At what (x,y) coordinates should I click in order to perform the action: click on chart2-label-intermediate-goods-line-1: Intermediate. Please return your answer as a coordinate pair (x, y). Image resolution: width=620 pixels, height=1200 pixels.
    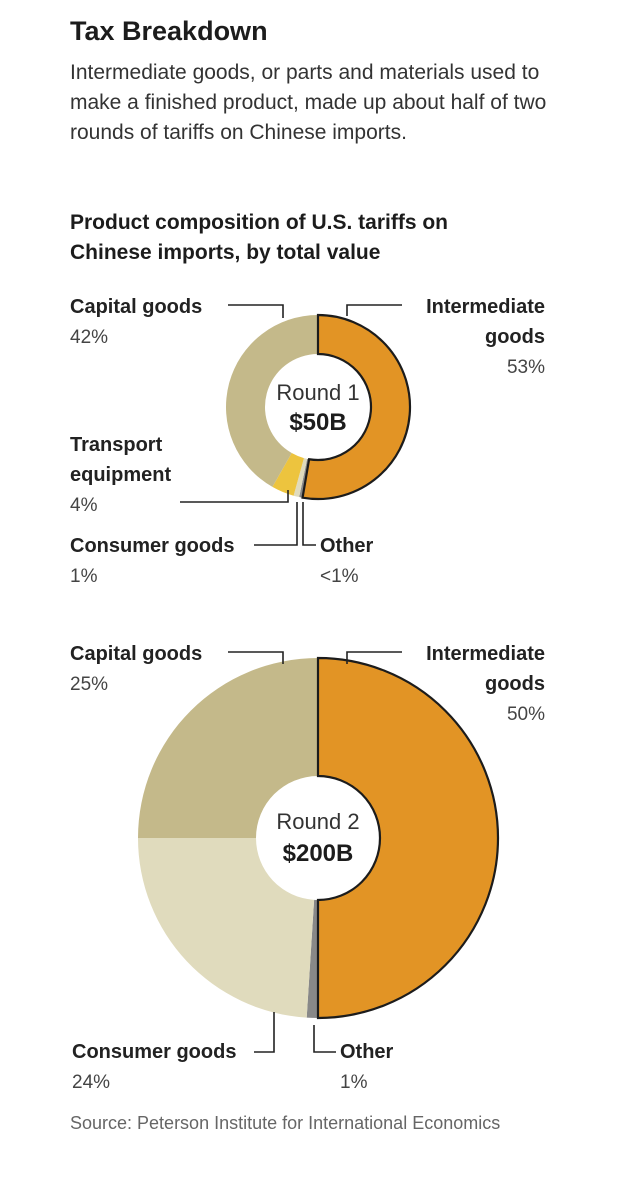
    Looking at the image, I should click on (485, 654).